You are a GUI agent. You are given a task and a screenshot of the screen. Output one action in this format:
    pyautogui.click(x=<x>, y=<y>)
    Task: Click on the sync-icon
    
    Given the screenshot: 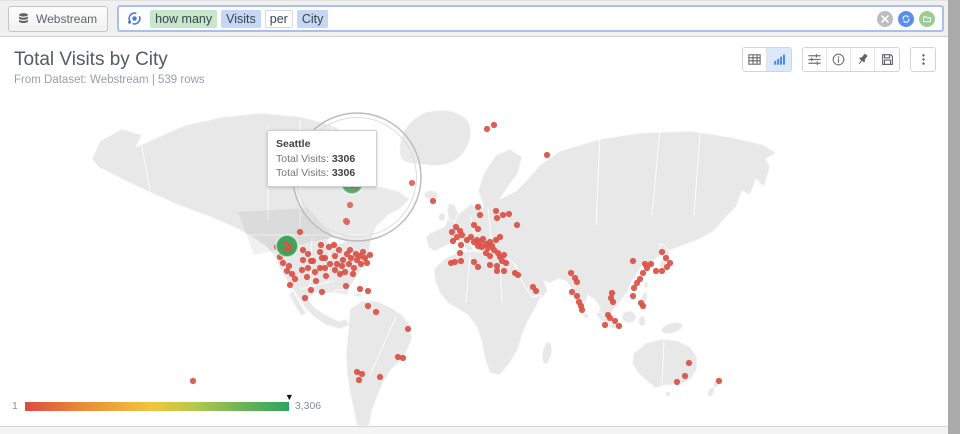 What is the action you would take?
    pyautogui.click(x=906, y=18)
    